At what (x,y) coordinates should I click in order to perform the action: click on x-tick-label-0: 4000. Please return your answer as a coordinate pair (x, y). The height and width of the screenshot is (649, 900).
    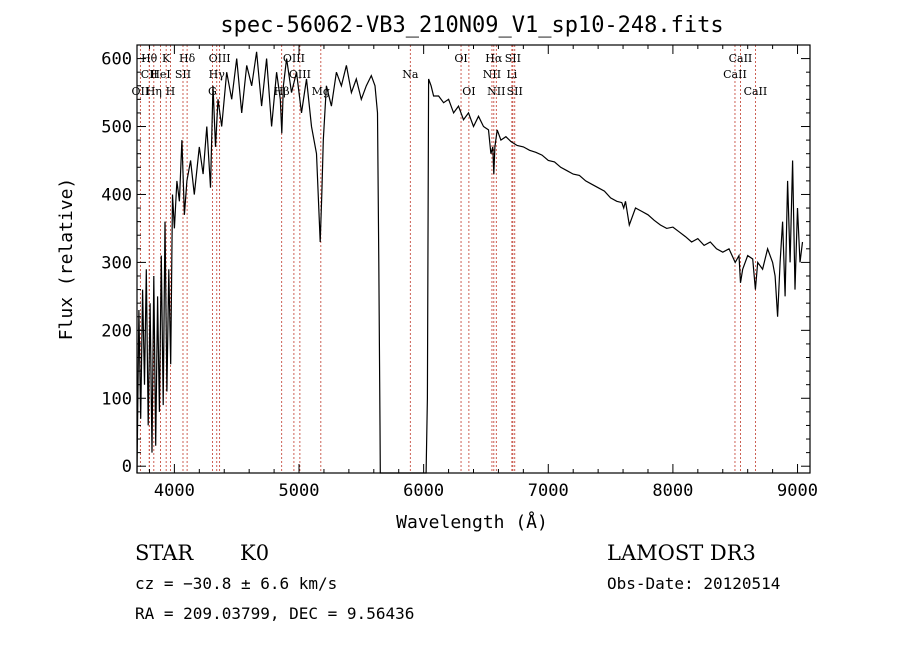
    Looking at the image, I should click on (174, 491).